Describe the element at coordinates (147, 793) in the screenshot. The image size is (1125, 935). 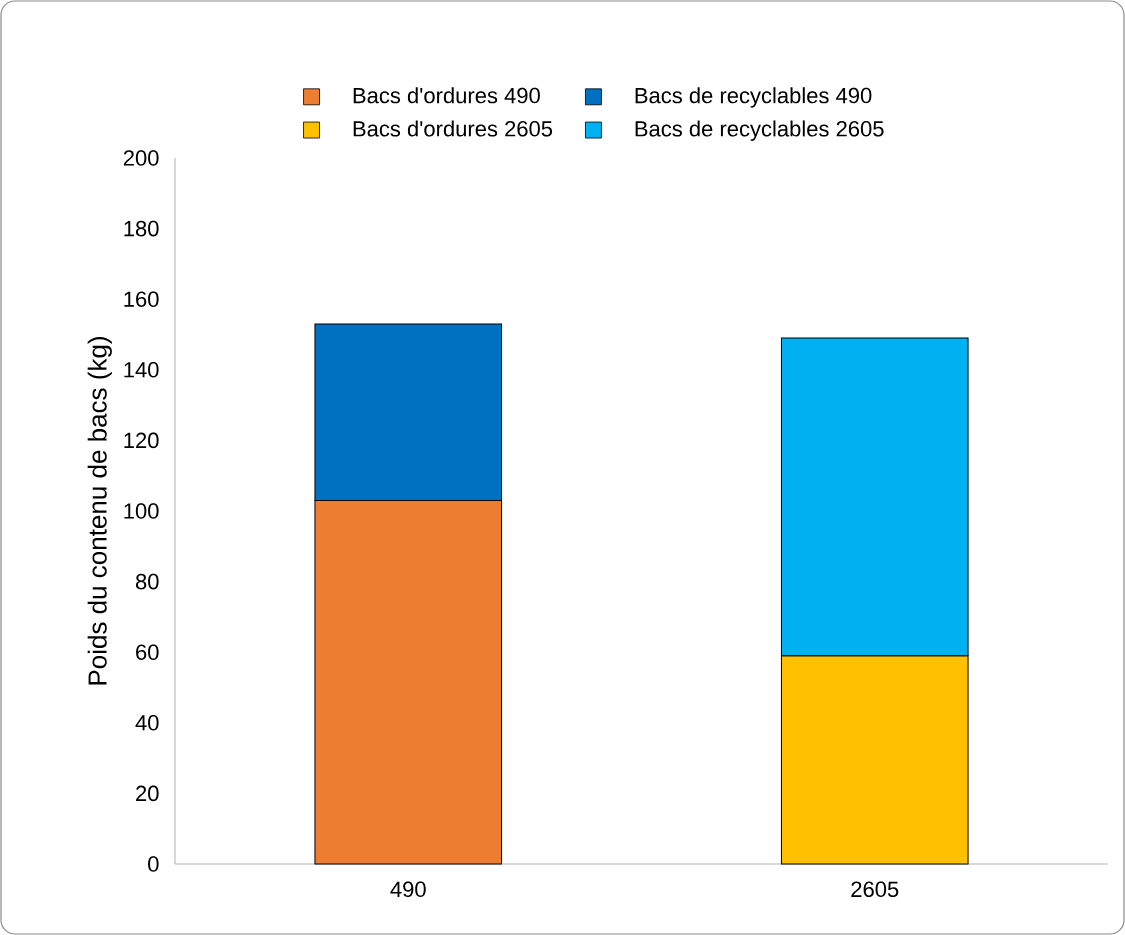
I see `y-tick-label: 20` at that location.